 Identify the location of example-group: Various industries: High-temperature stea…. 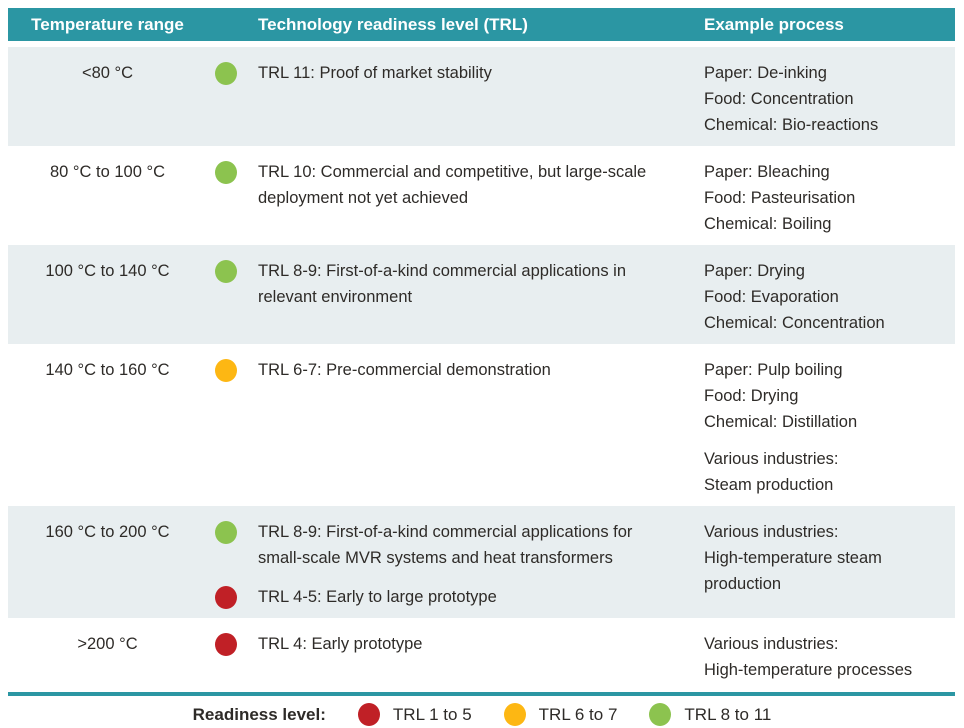
(829, 558).